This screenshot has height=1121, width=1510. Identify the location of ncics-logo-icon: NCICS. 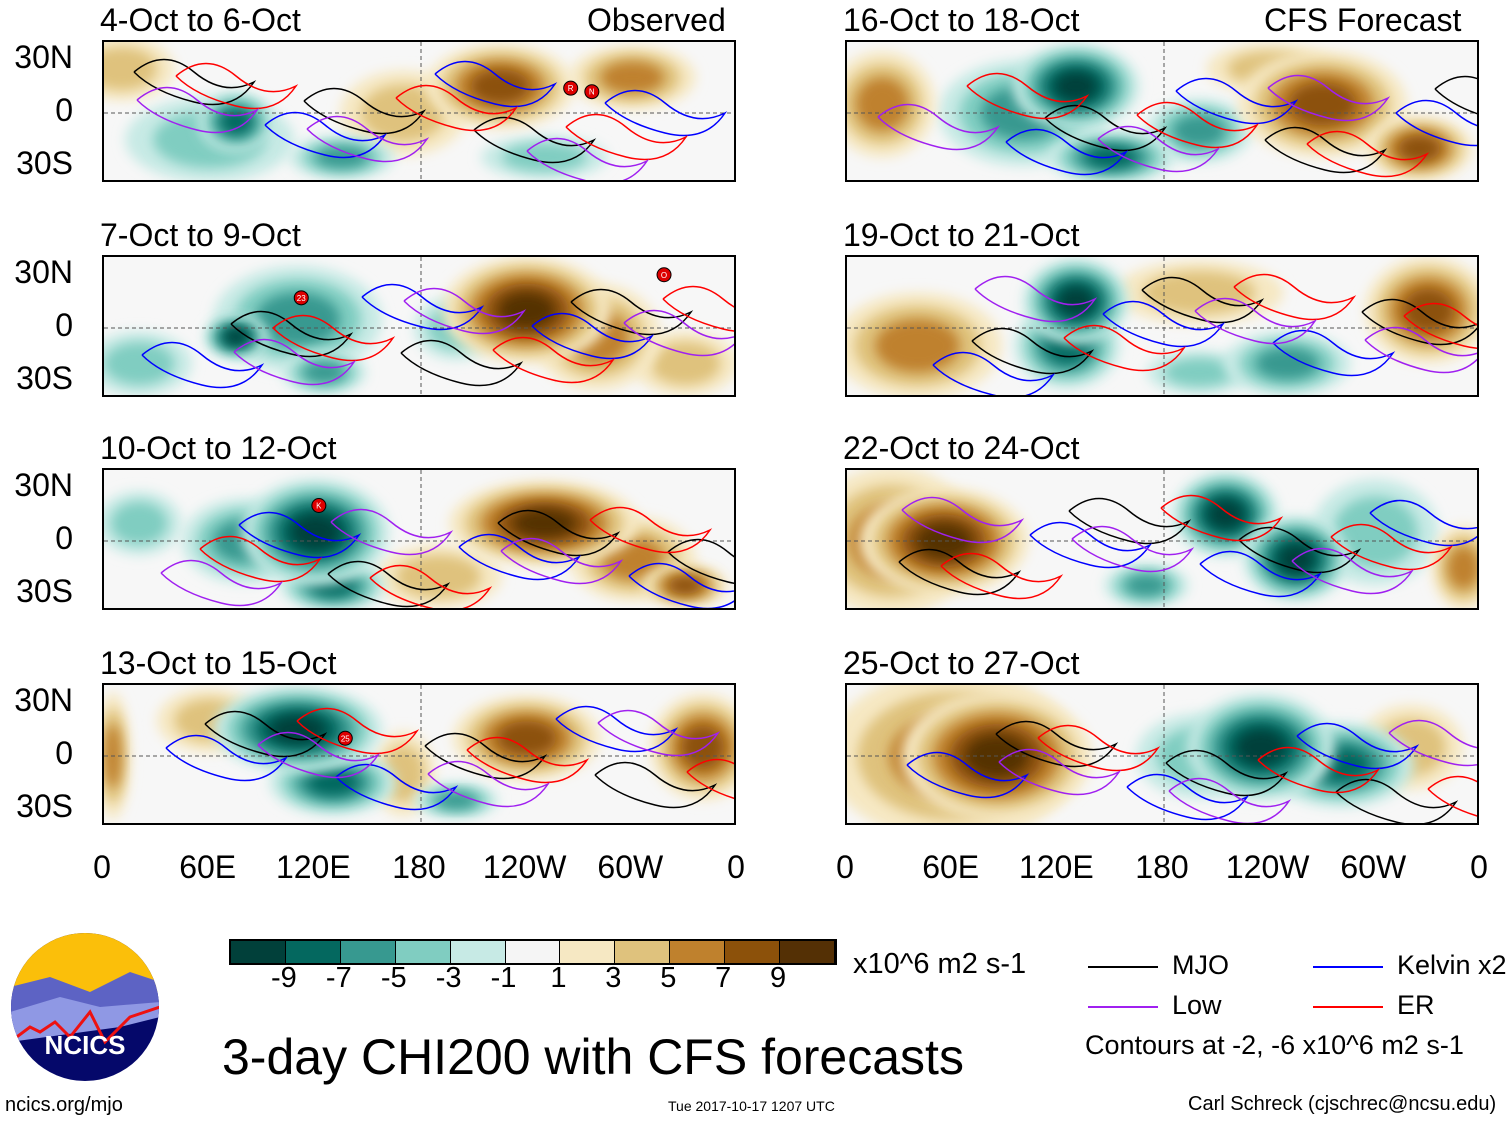
(85, 1007).